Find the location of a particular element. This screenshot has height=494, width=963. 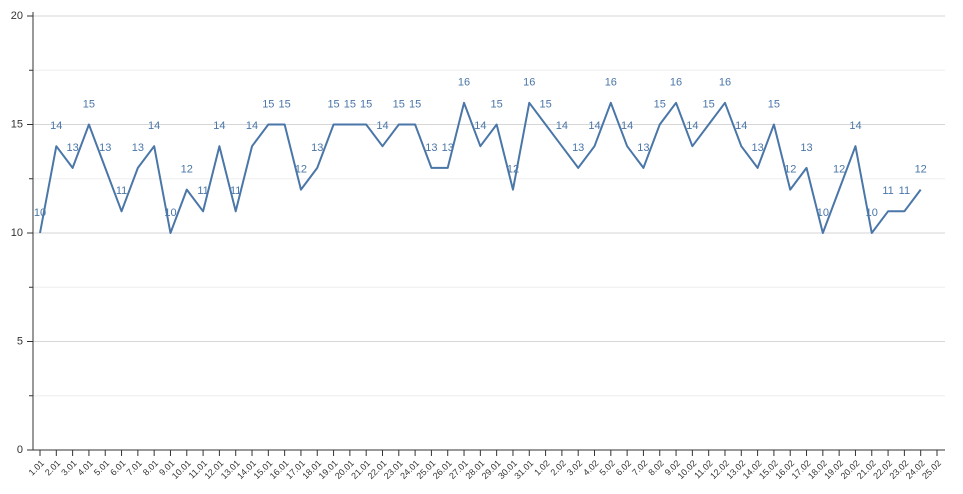

x-tick-label: 6.01 is located at coordinates (117, 467).